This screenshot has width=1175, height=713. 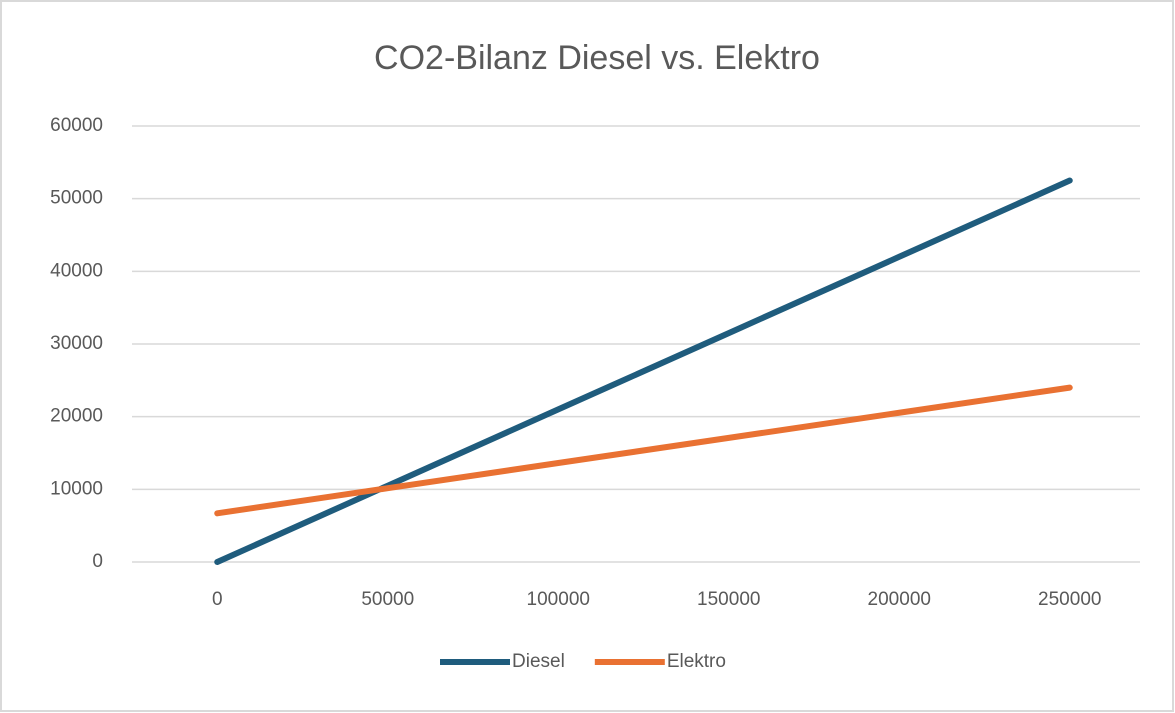 What do you see at coordinates (643, 450) in the screenshot?
I see `data-line` at bounding box center [643, 450].